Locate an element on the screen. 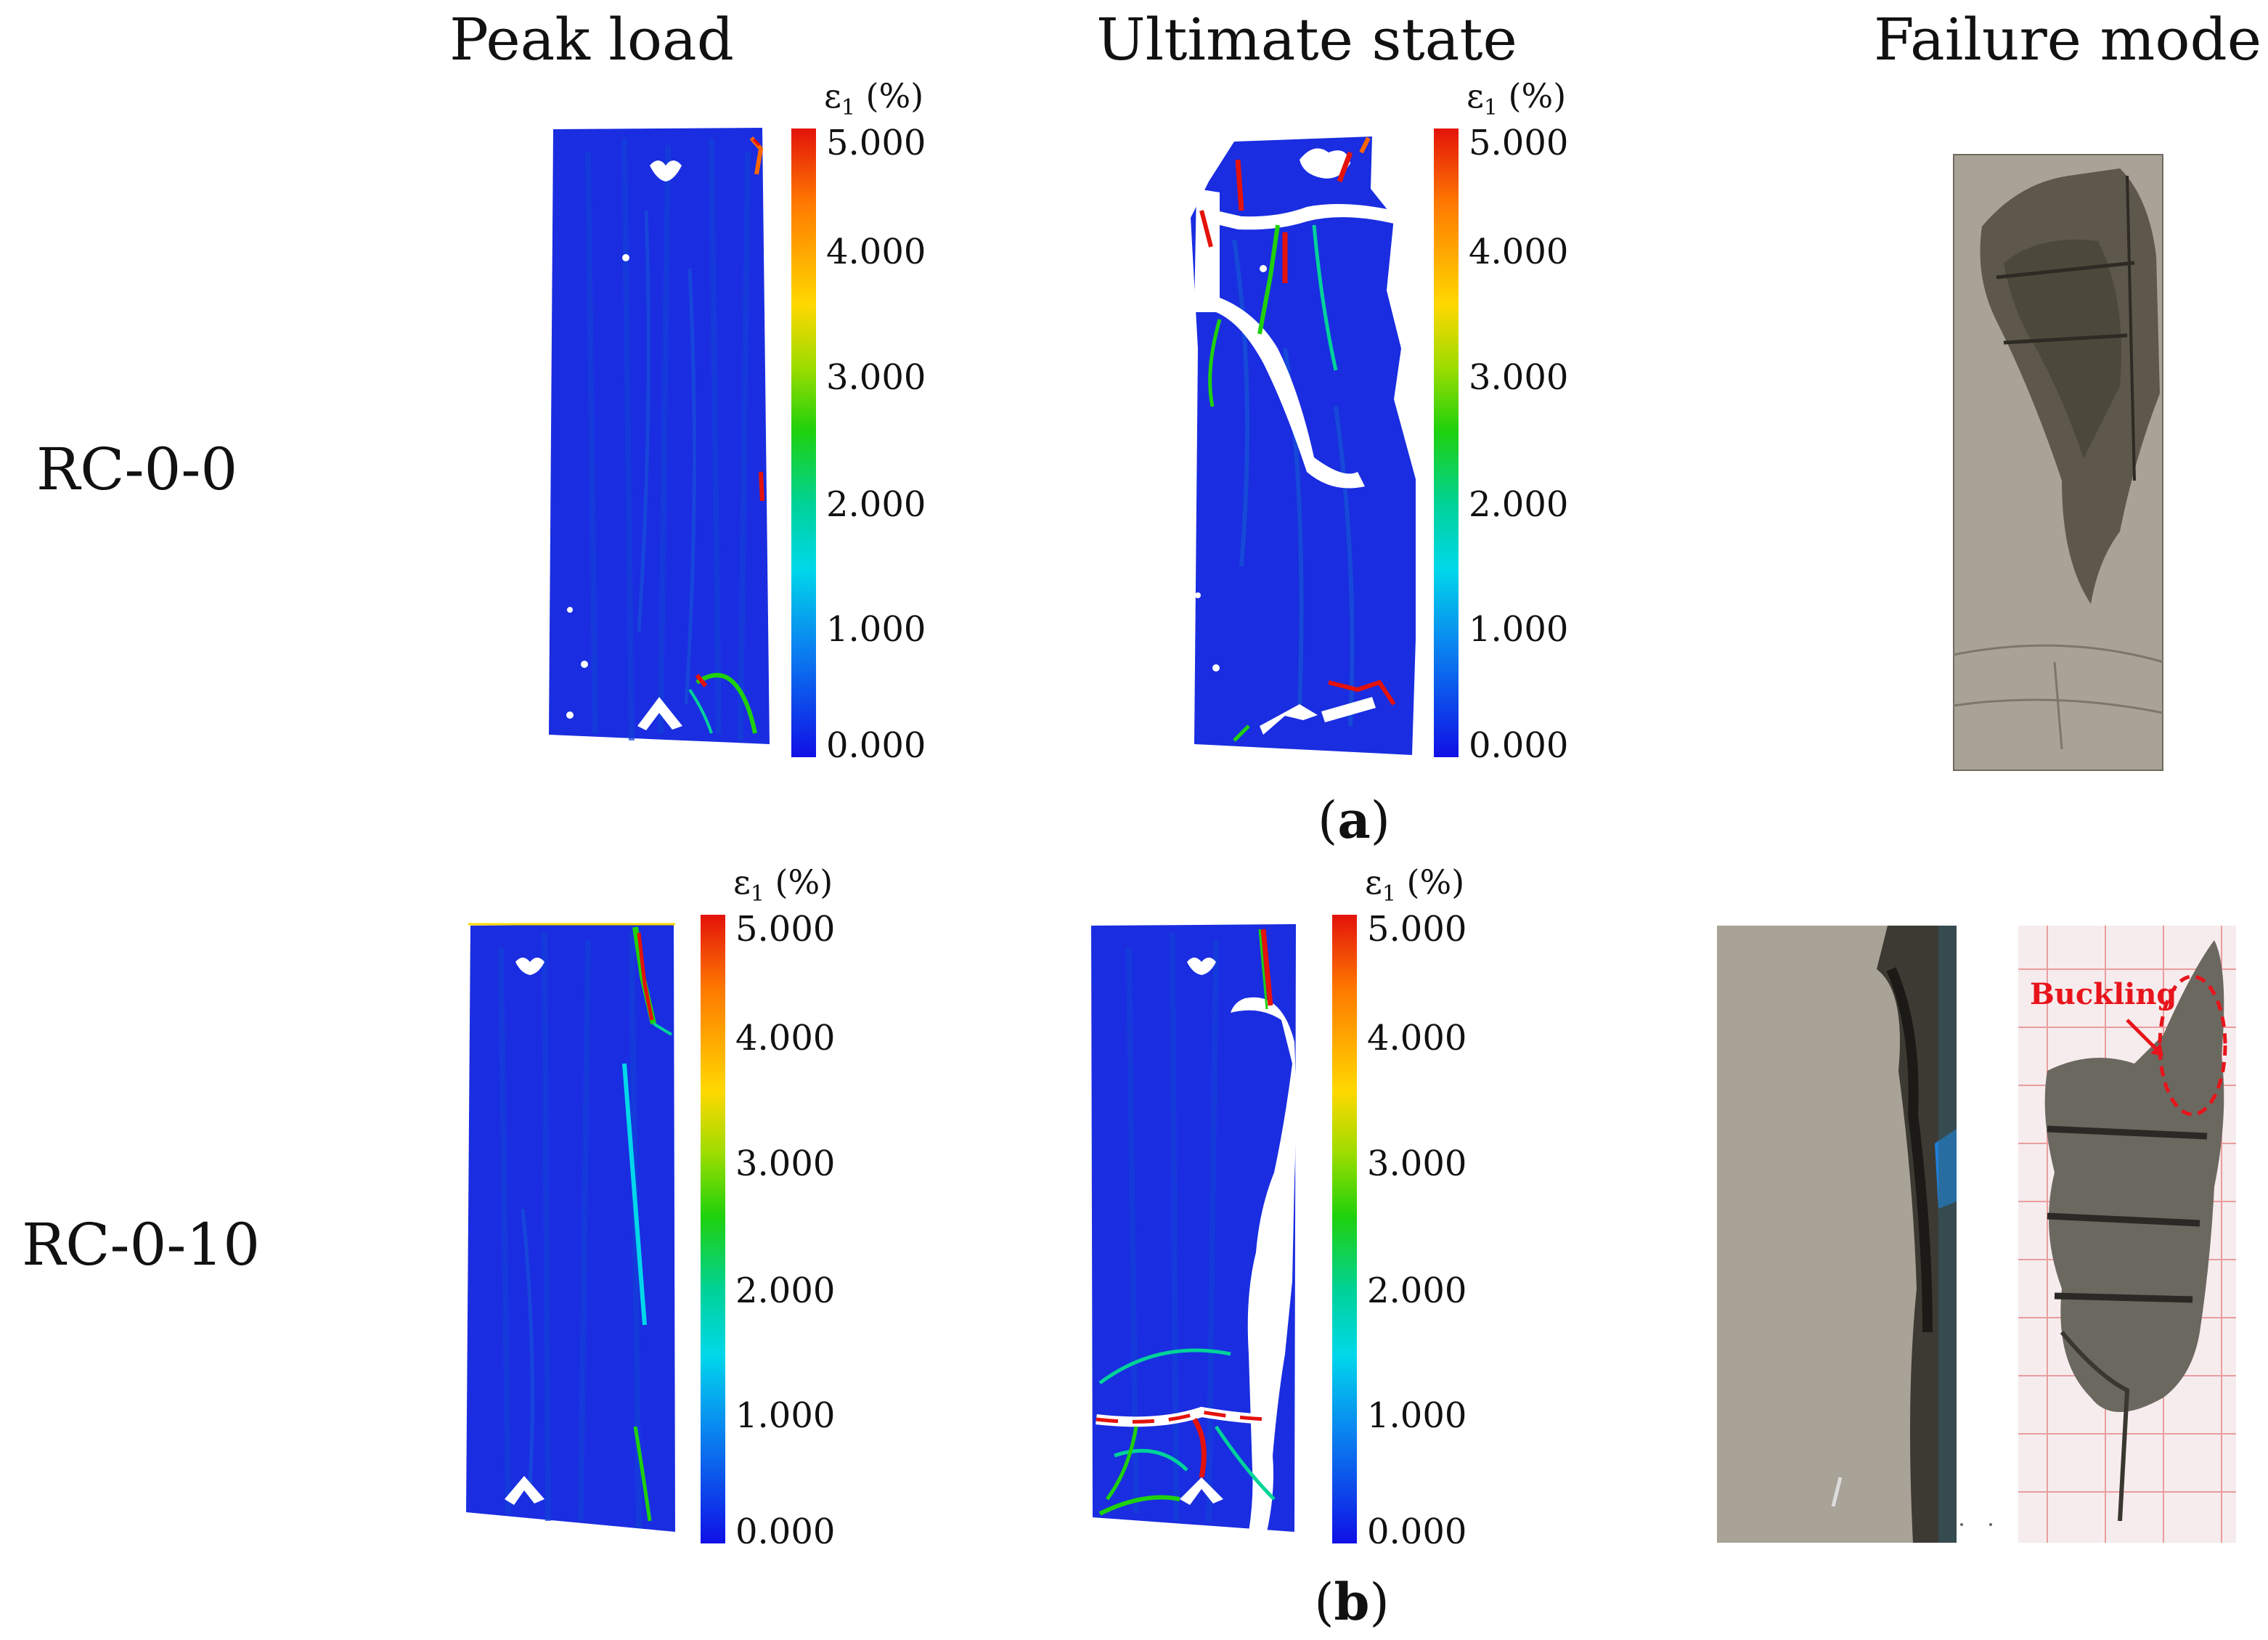 The width and height of the screenshot is (2268, 1640). strain-map-b-peak is located at coordinates (570, 1227).